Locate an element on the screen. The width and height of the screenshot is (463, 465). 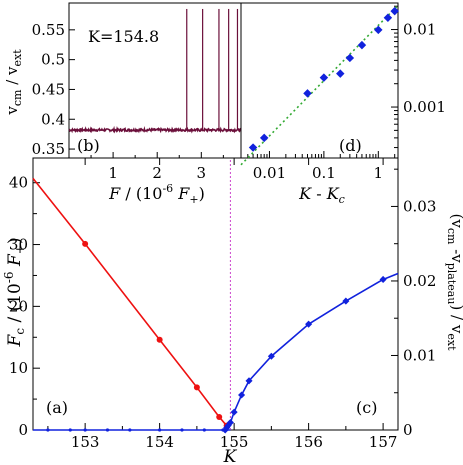
y-tick-label-d: 0.001 is located at coordinates (424, 107).